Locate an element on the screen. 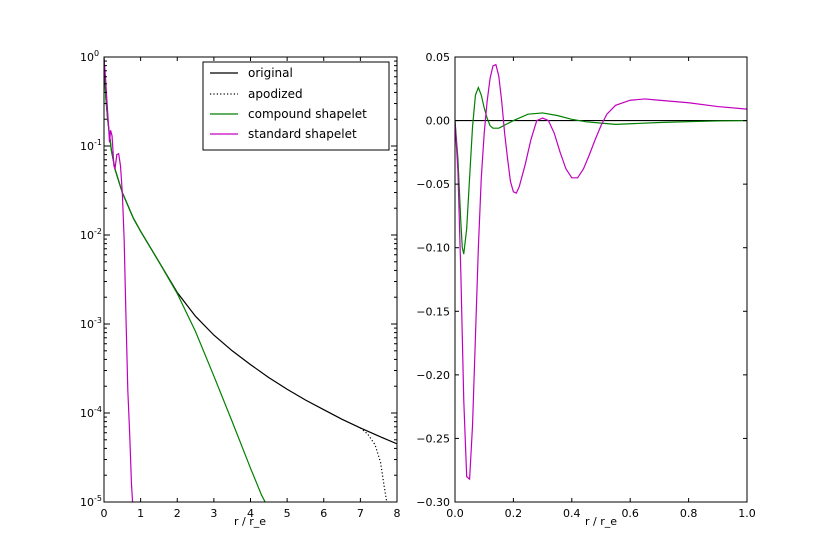 The image size is (830, 557). legend-label-original: original is located at coordinates (270, 73).